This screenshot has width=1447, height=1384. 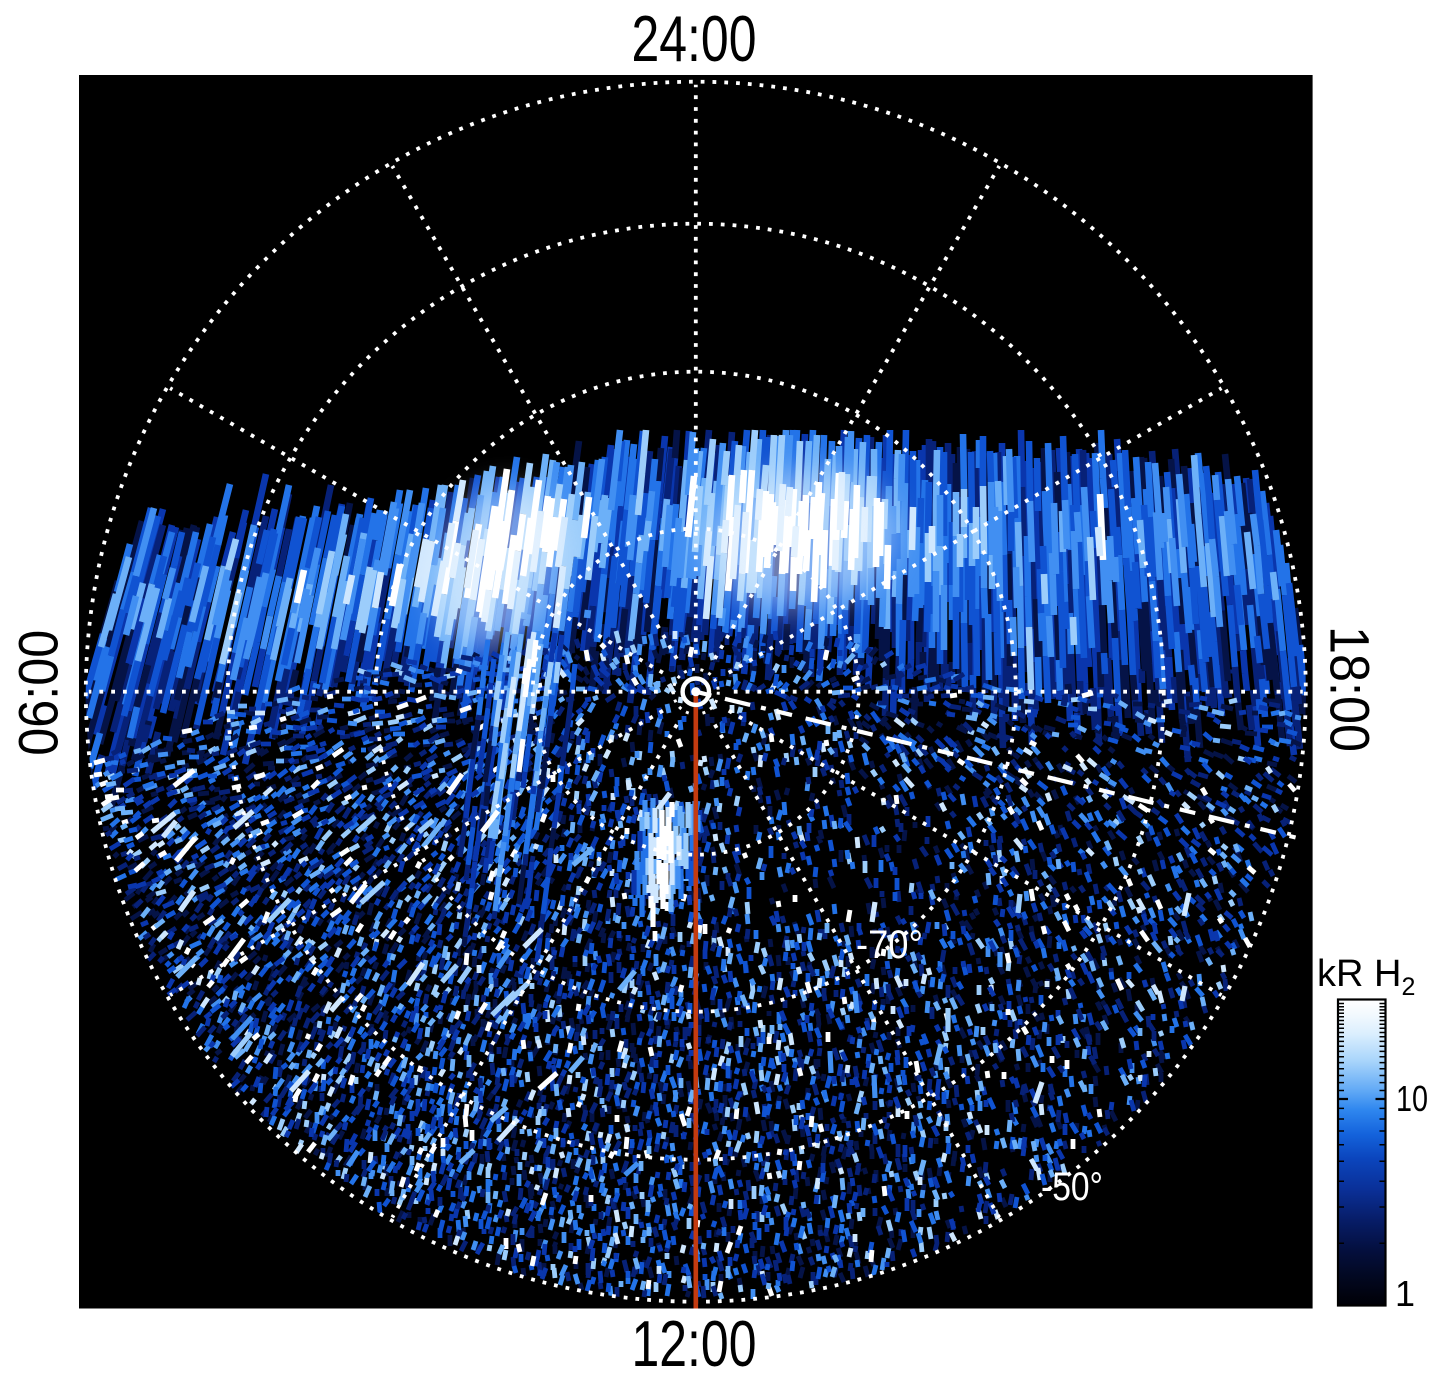 I want to click on svg-text: 12:00, so click(x=694, y=1343).